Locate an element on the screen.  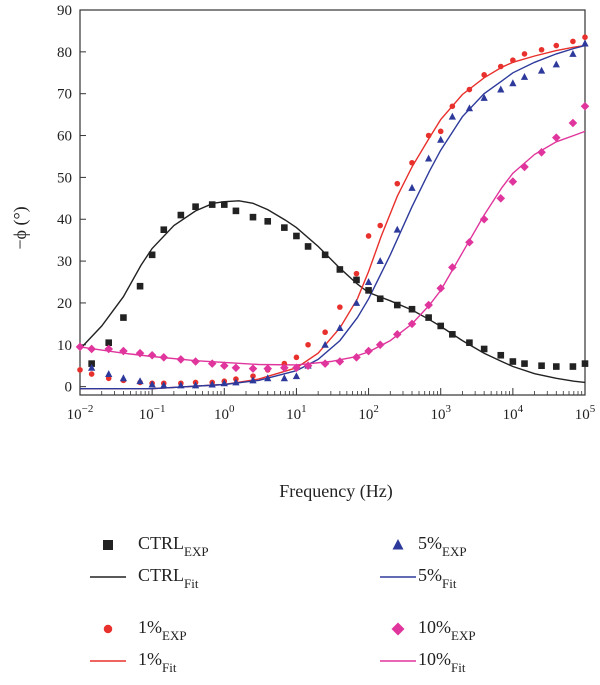
y-tick-label: 70 is located at coordinates (64, 95).